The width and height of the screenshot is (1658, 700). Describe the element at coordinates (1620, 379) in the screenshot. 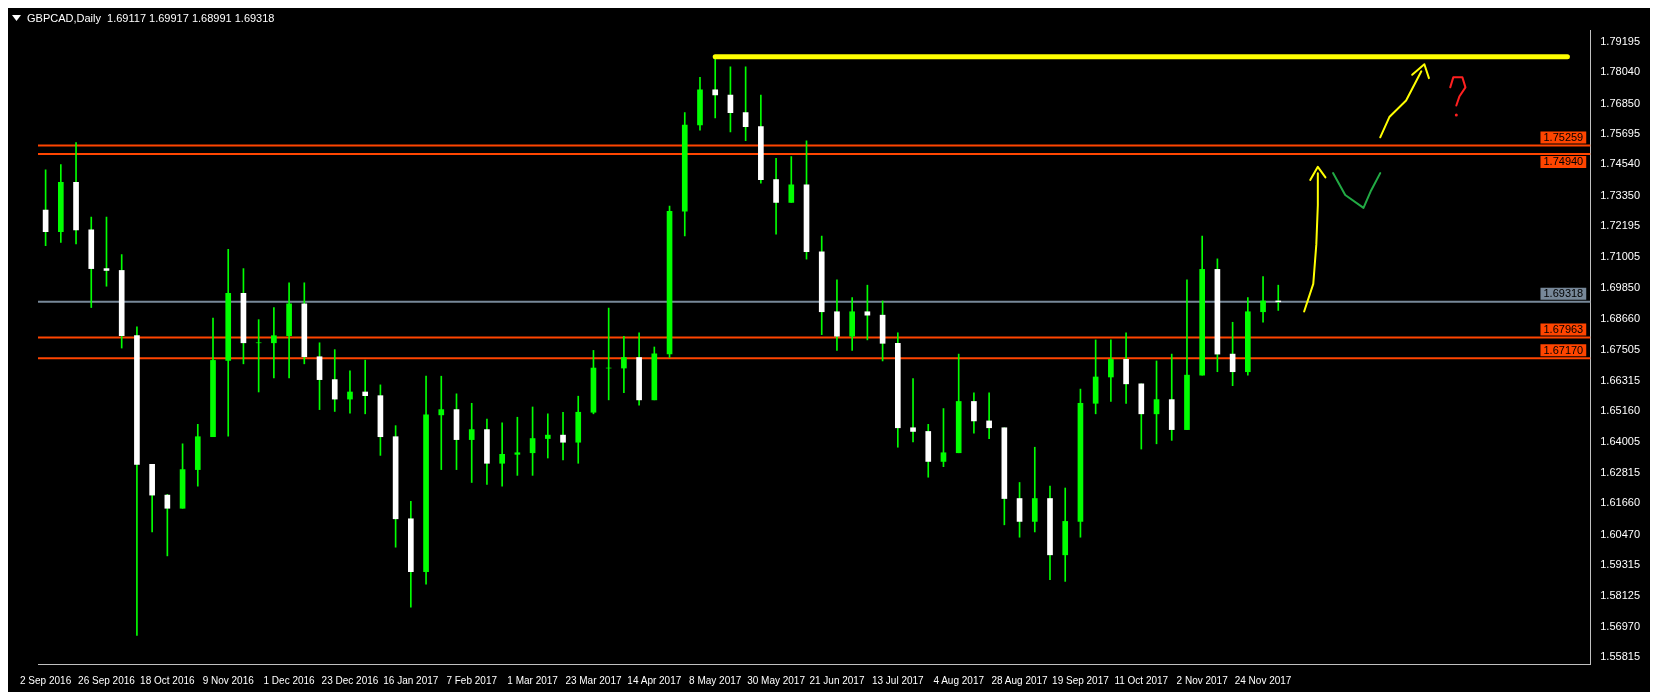

I see `y-tick-label: 1.66315` at that location.